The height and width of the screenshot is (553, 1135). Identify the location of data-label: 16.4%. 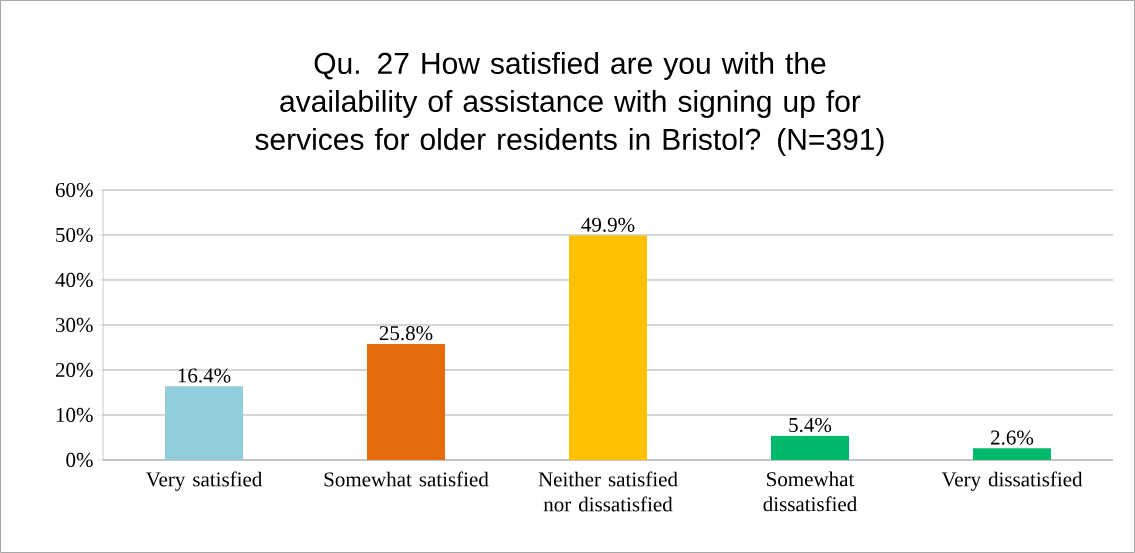
(204, 375).